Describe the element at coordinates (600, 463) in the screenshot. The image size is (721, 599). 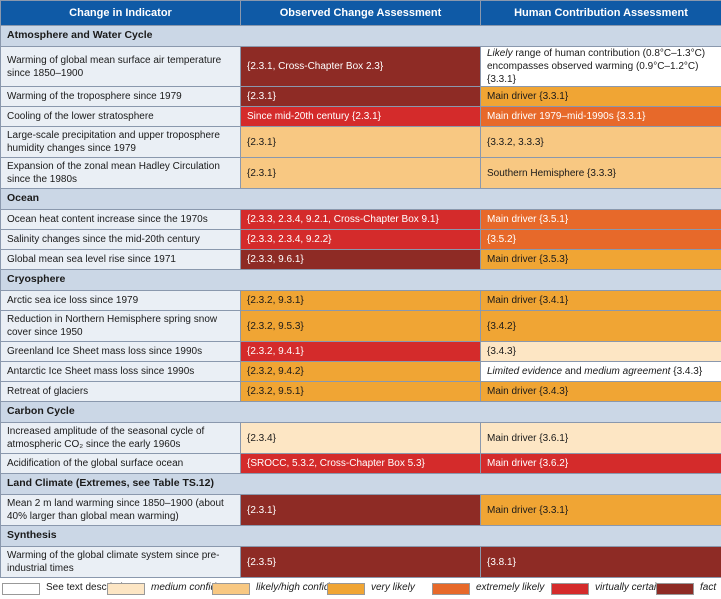
I see `human-cell: Main driver {3.6.2}` at that location.